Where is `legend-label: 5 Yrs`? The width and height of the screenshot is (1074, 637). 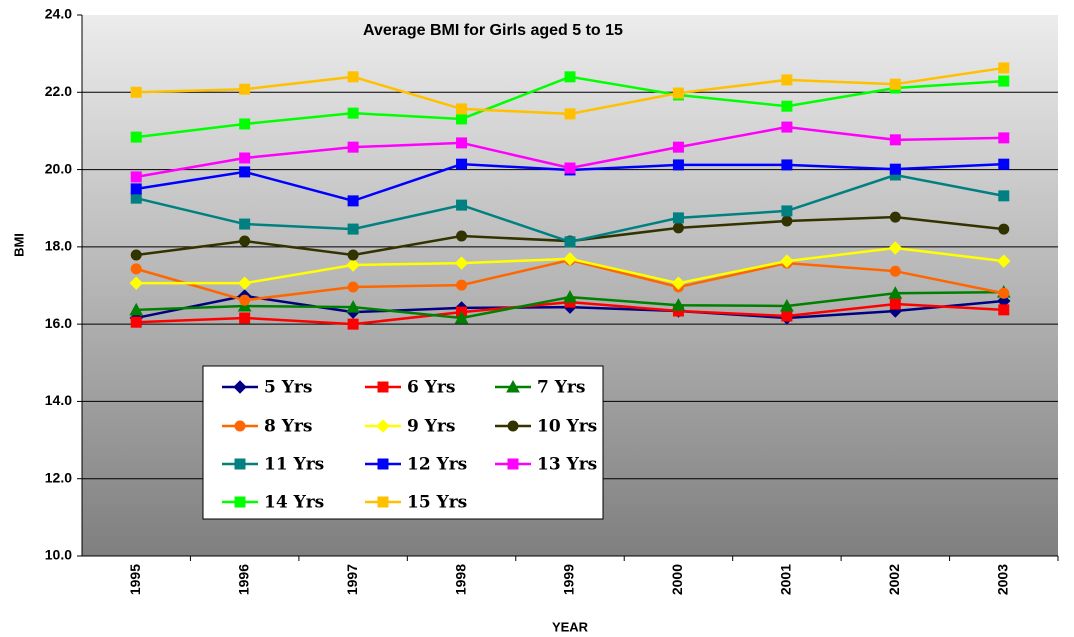 legend-label: 5 Yrs is located at coordinates (288, 388).